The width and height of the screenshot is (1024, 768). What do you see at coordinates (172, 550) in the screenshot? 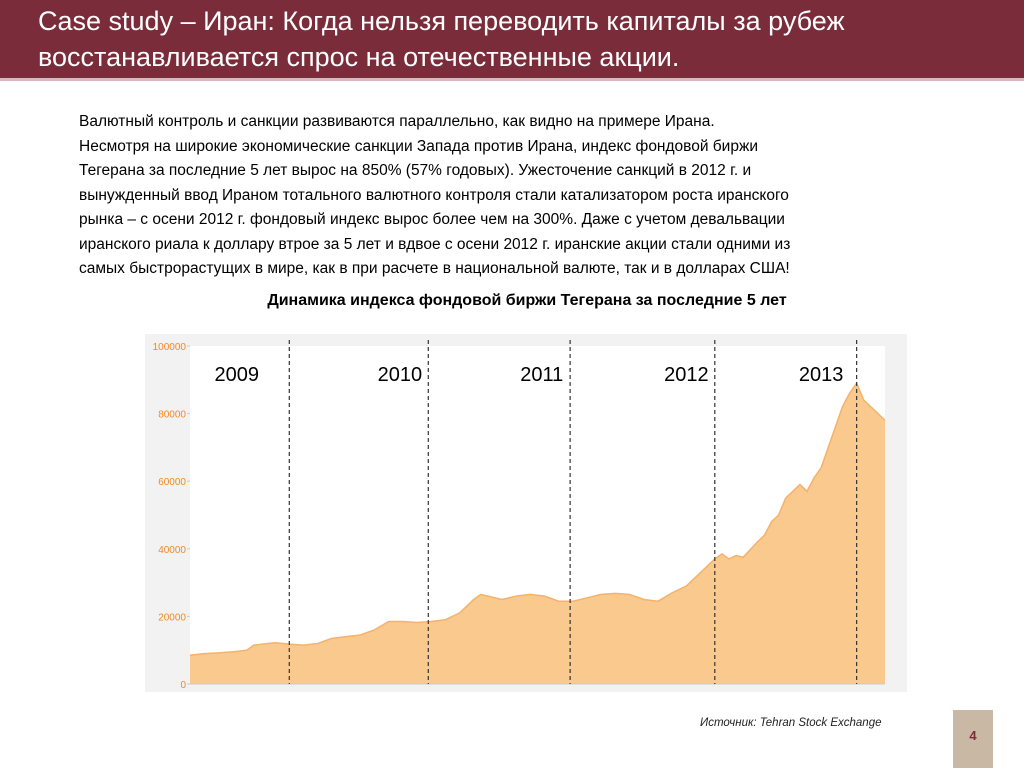
I see `y-tick-label: 40000` at bounding box center [172, 550].